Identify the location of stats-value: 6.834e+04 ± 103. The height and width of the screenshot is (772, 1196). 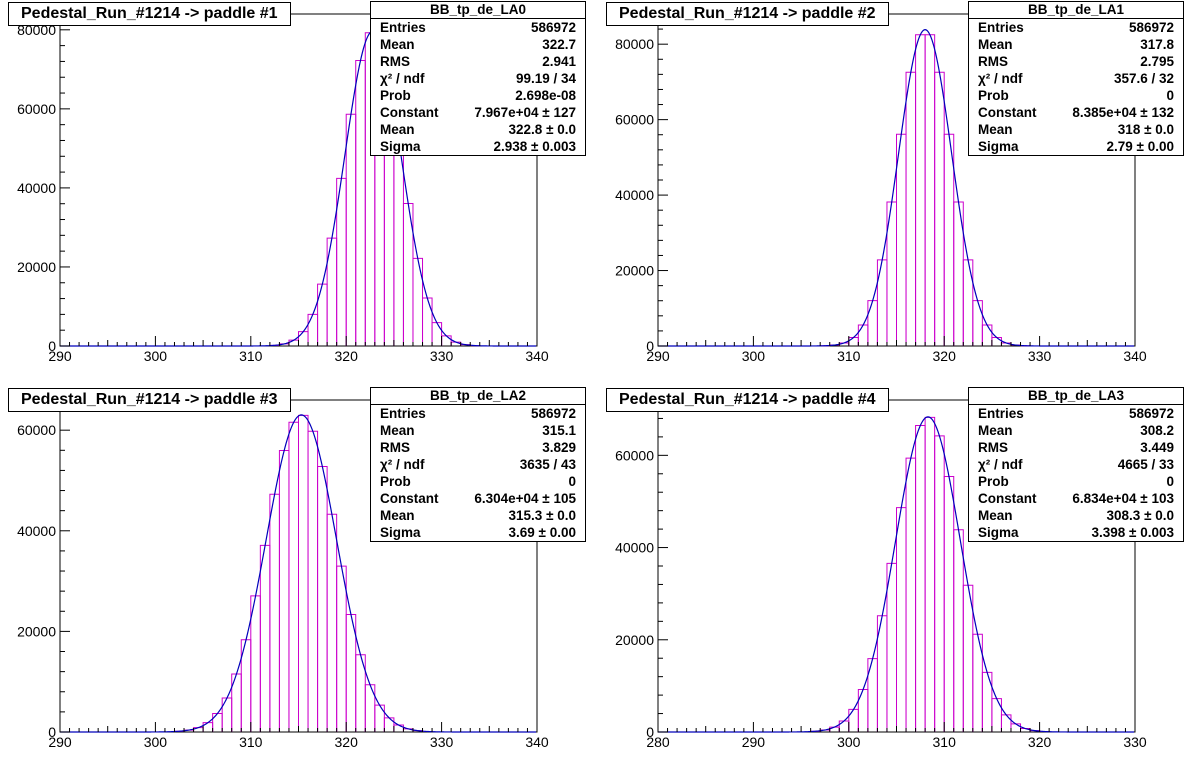
(1123, 498).